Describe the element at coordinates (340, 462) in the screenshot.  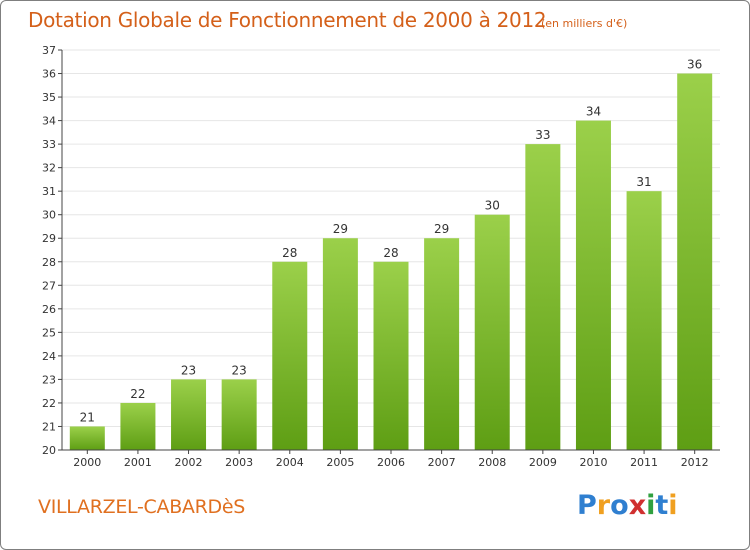
I see `x-tick-label: 2005` at that location.